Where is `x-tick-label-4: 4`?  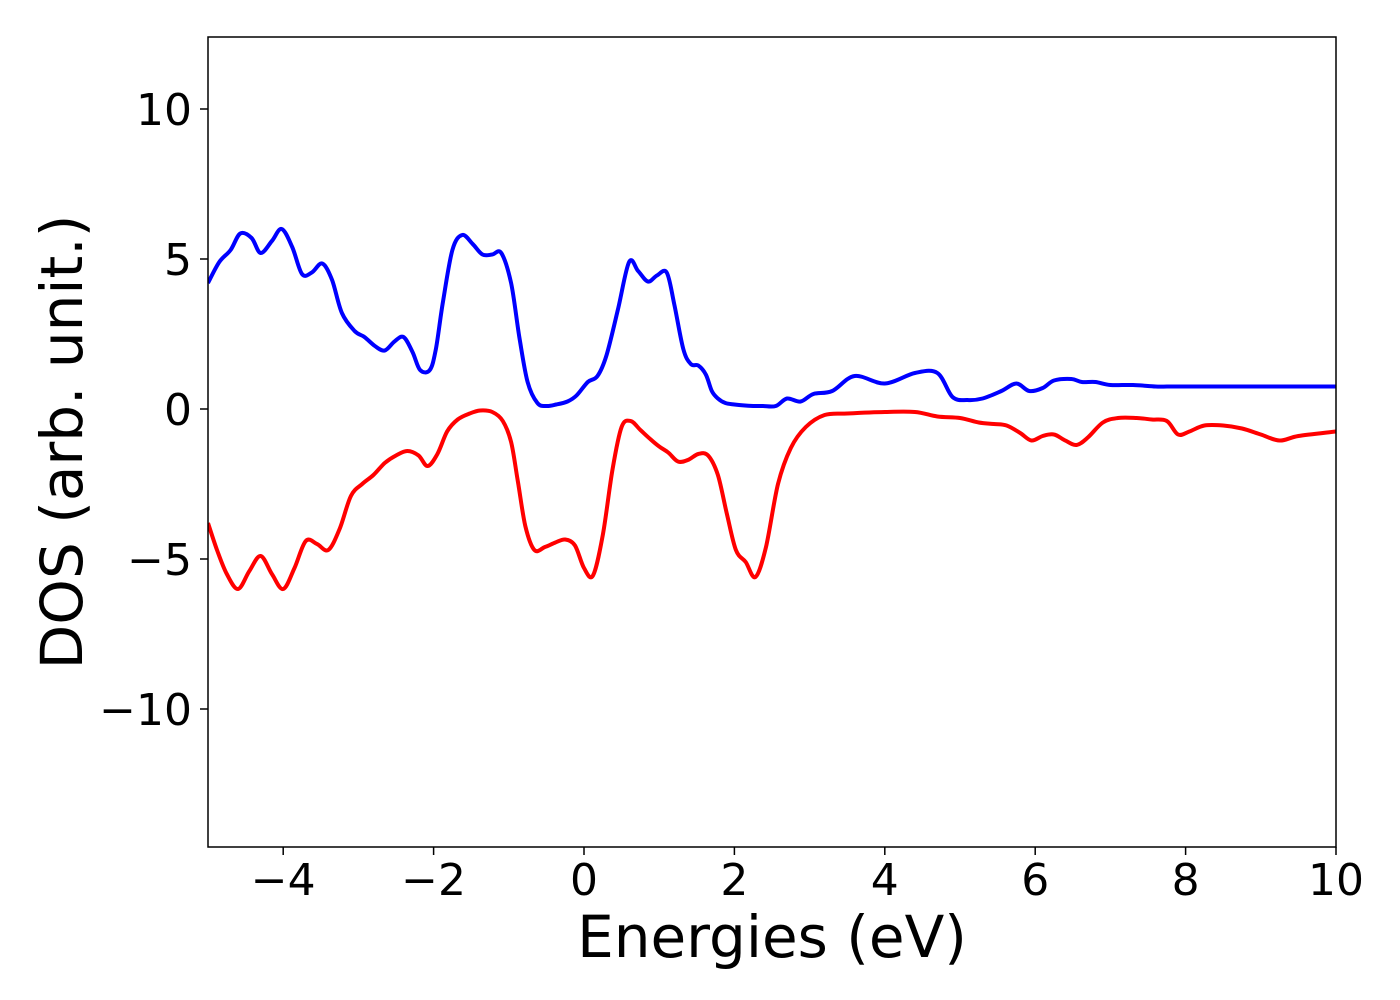
x-tick-label-4: 4 is located at coordinates (885, 880).